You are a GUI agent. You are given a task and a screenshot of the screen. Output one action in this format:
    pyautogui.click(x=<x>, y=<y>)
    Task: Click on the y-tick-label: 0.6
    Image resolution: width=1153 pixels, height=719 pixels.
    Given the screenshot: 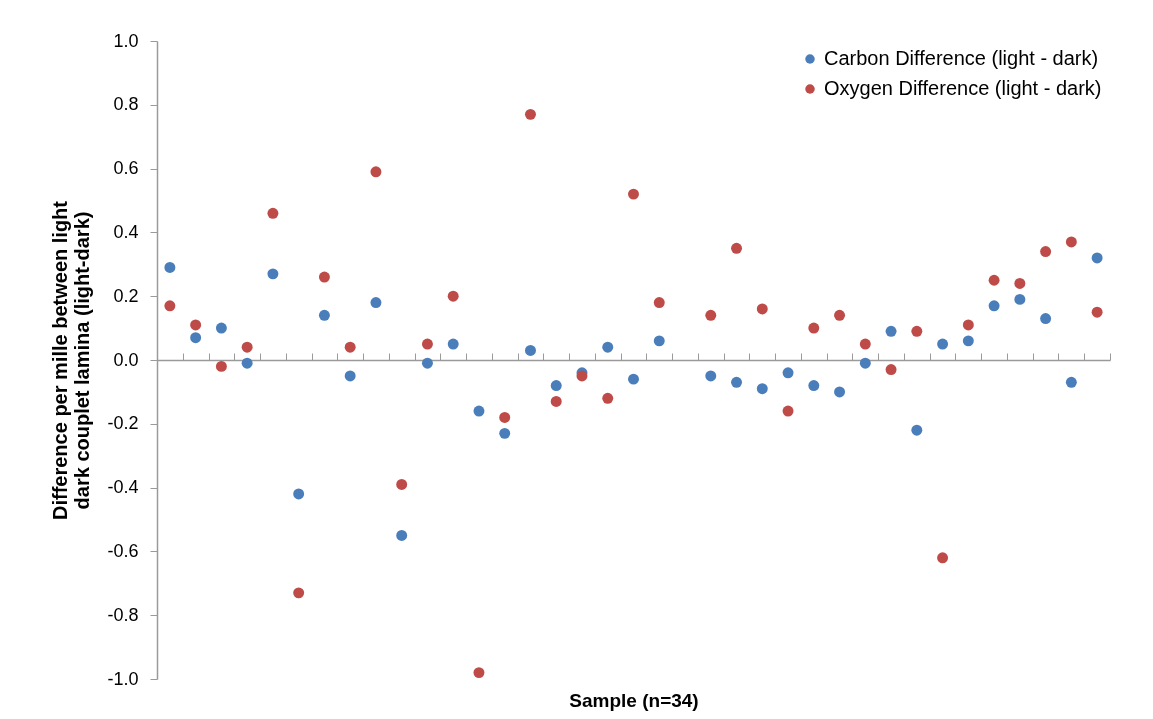 What is the action you would take?
    pyautogui.click(x=126, y=168)
    